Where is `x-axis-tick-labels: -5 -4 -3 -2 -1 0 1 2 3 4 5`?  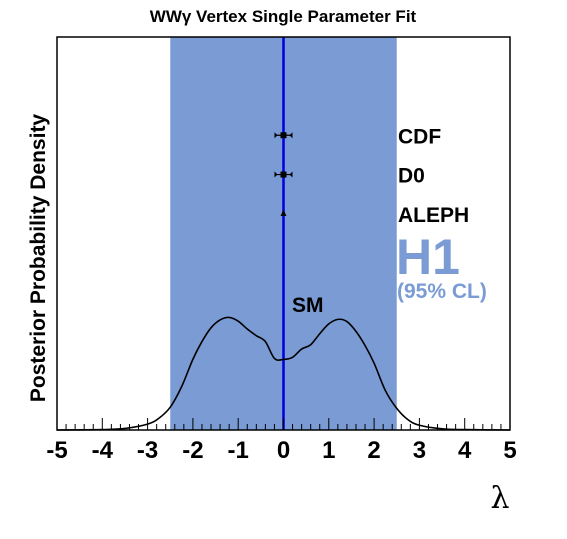 x-axis-tick-labels: -5 -4 -3 -2 -1 0 1 2 3 4 5 is located at coordinates (281, 450).